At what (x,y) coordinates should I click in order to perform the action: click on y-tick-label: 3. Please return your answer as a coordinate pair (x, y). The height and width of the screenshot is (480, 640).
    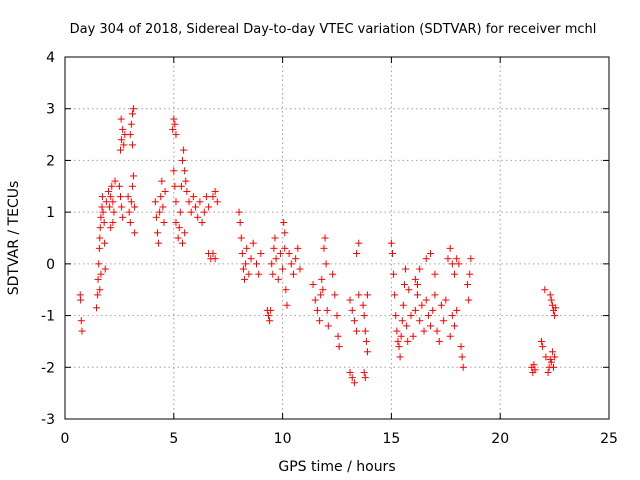
    Looking at the image, I should click on (50, 110).